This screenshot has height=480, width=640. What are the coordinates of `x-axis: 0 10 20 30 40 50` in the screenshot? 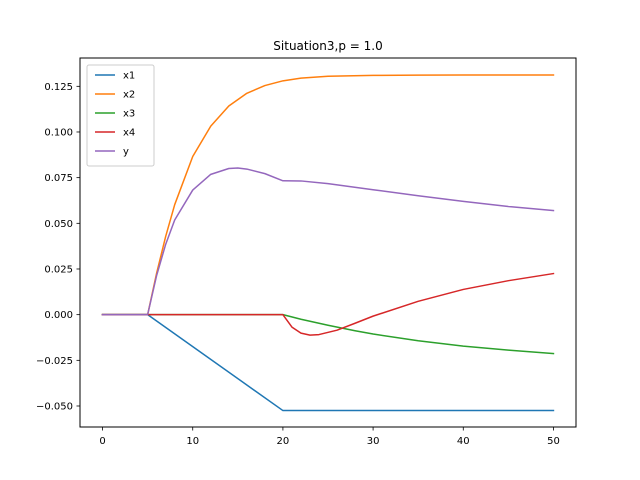 It's located at (329, 437).